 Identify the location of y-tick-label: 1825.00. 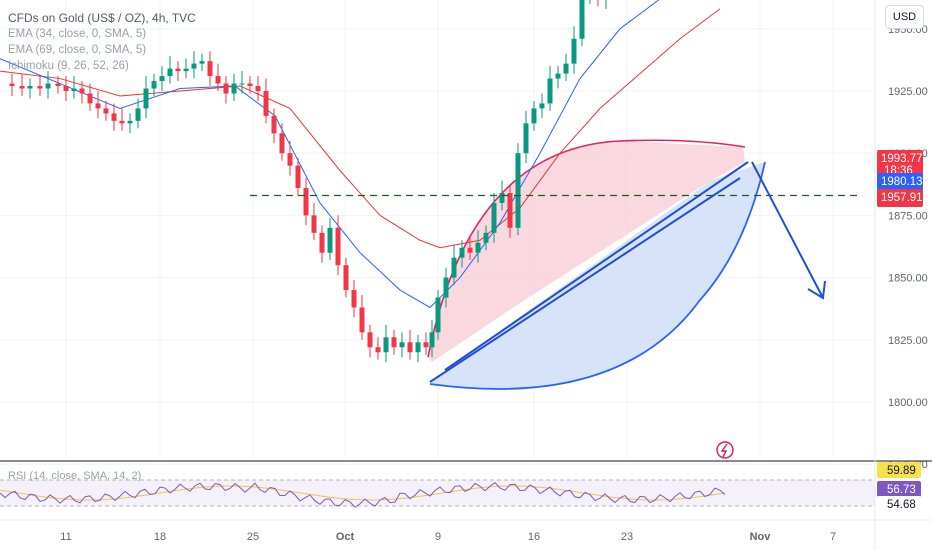
(908, 341).